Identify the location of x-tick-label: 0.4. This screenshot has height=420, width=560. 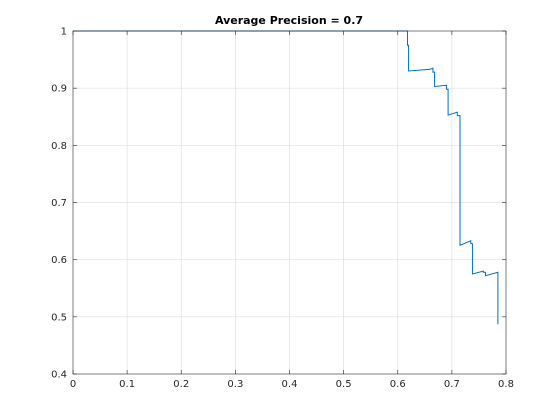
(290, 384).